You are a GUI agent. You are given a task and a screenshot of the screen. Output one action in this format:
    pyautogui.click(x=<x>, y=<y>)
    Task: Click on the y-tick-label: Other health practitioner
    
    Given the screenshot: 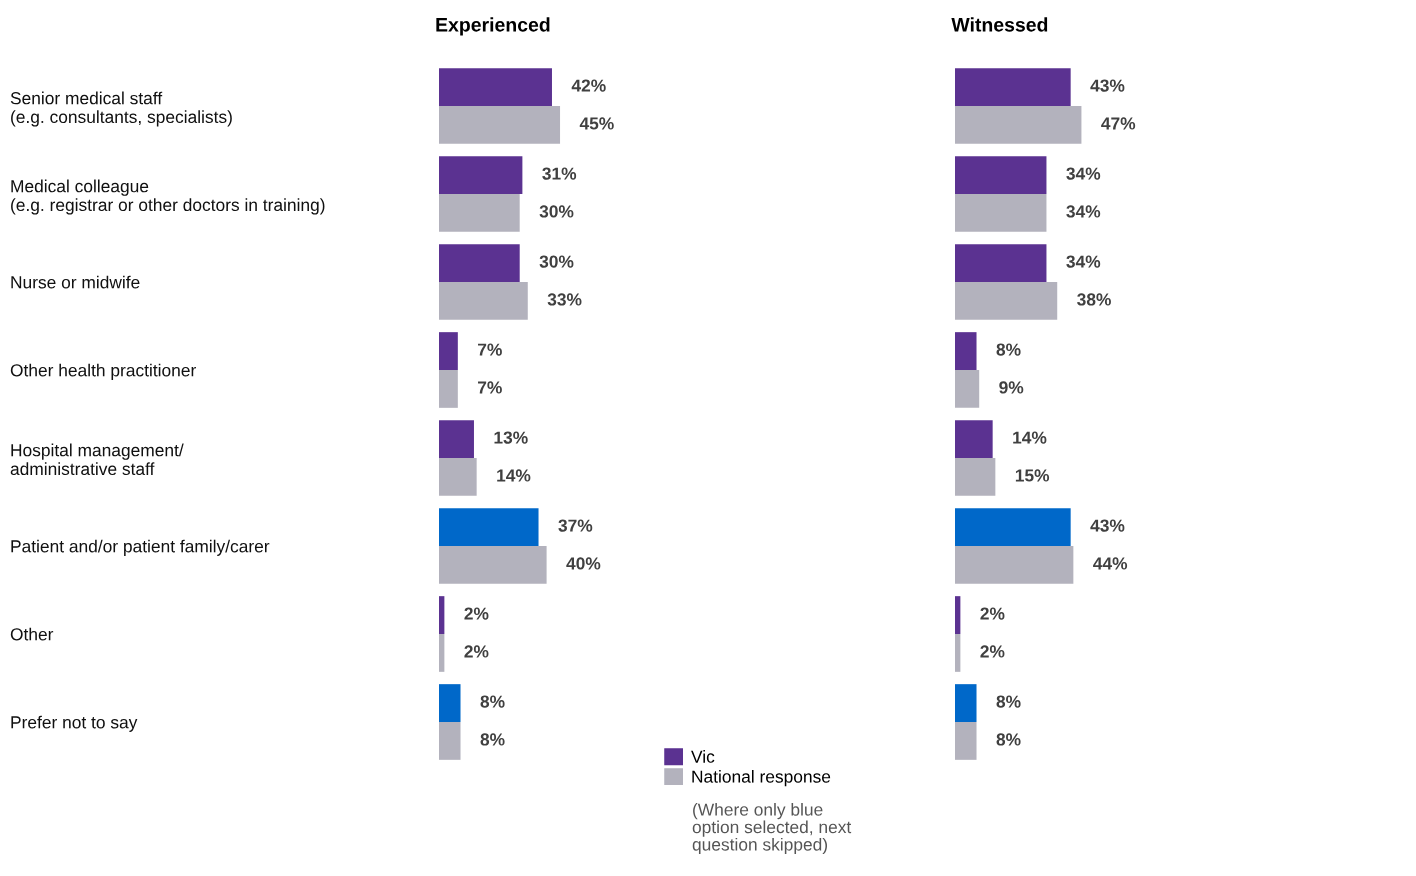 What is the action you would take?
    pyautogui.click(x=103, y=371)
    